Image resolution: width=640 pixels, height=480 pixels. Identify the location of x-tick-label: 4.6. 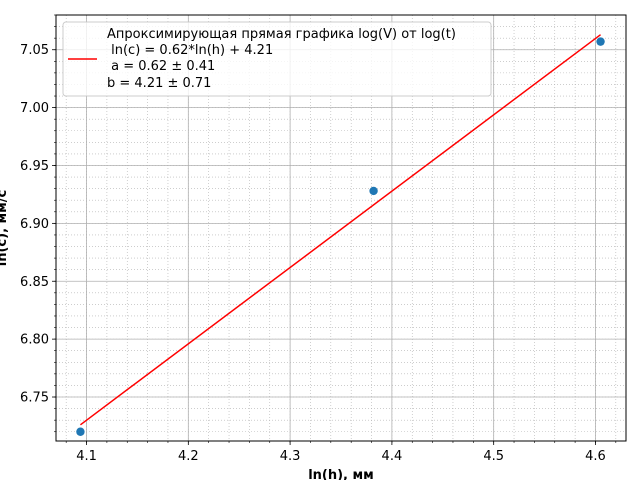
(595, 456).